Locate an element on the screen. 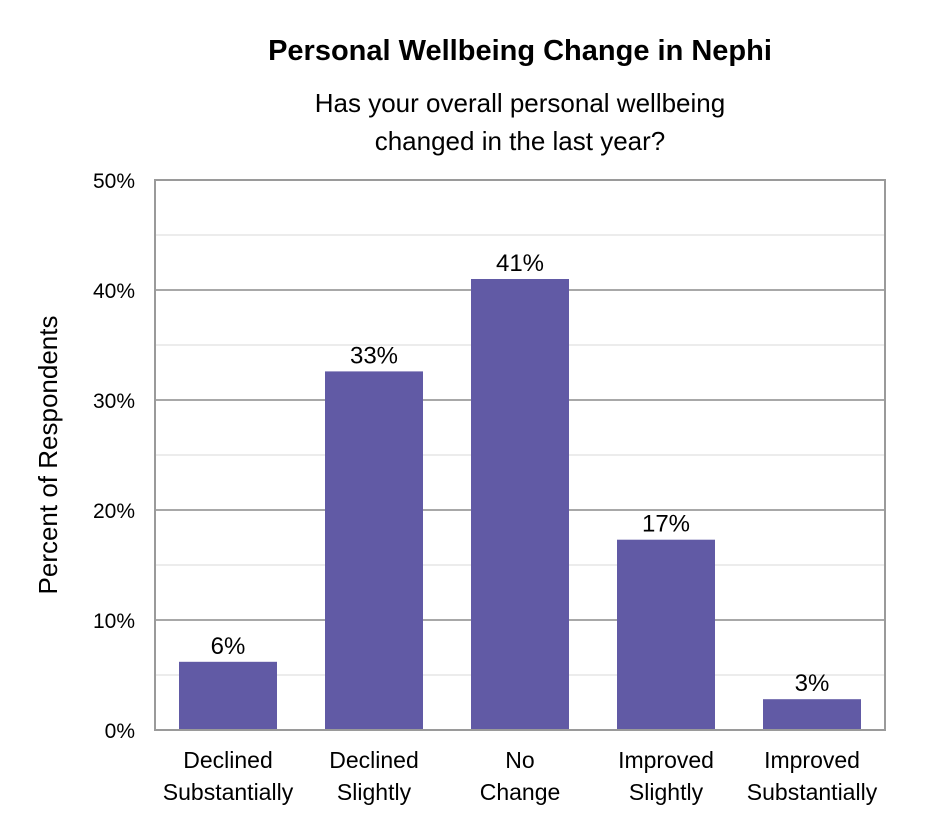  x-category-label: Declined Slightly is located at coordinates (374, 776).